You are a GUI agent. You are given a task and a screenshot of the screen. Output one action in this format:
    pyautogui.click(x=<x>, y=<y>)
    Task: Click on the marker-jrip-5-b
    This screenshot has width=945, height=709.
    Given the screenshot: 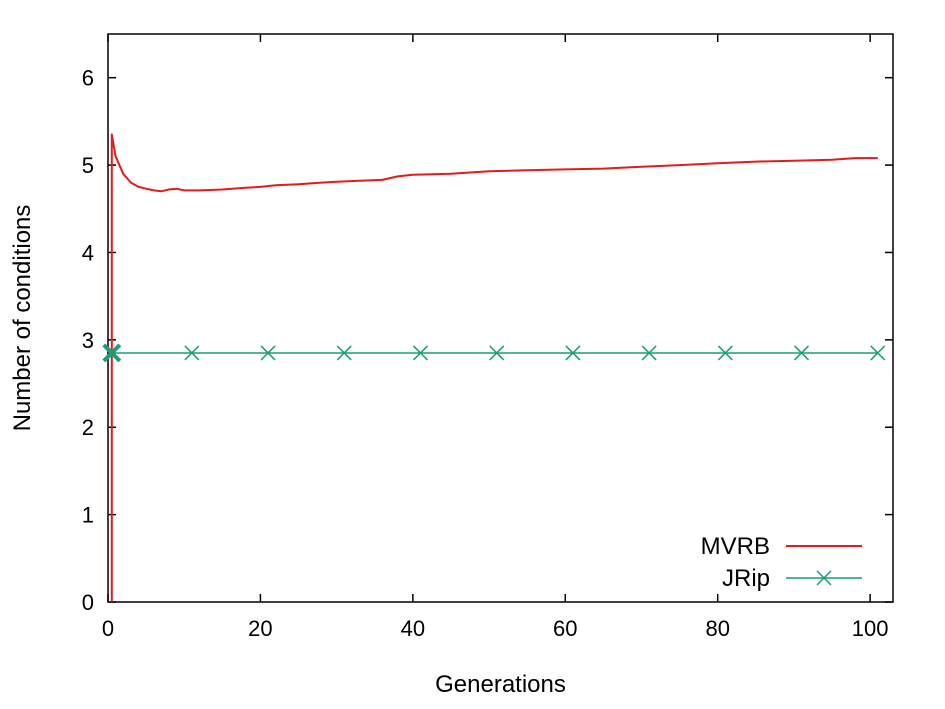 What is the action you would take?
    pyautogui.click(x=497, y=353)
    